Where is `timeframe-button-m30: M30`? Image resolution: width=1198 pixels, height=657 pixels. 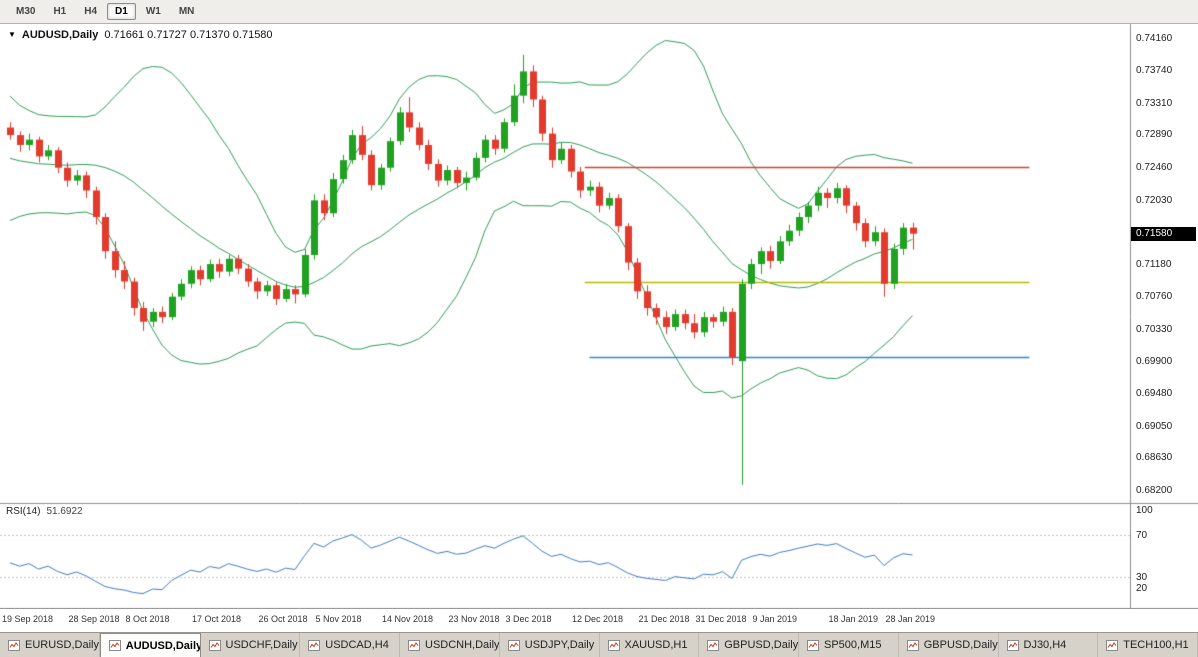
timeframe-button-m30: M30 is located at coordinates (26, 11).